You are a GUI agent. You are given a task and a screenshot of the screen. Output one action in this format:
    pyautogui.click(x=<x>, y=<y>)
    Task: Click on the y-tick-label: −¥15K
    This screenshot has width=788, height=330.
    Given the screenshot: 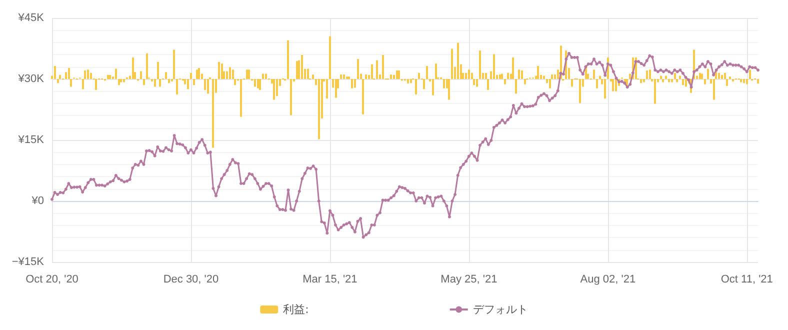 What is the action you would take?
    pyautogui.click(x=28, y=262)
    